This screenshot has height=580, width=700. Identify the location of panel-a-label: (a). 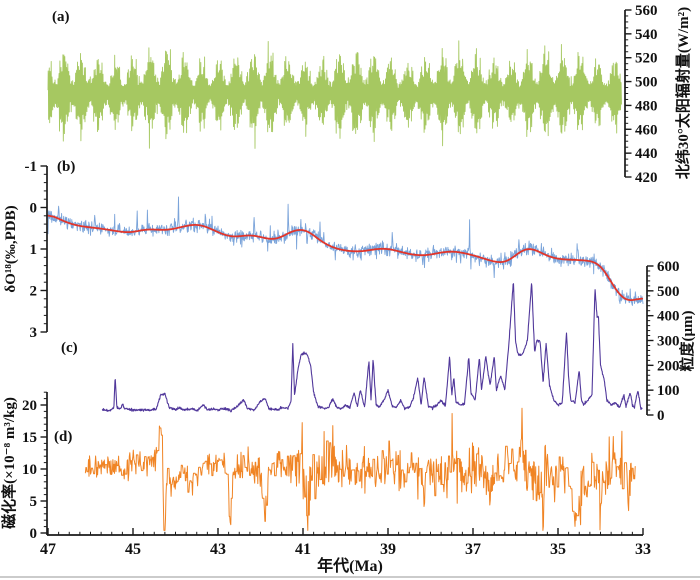
(61, 17).